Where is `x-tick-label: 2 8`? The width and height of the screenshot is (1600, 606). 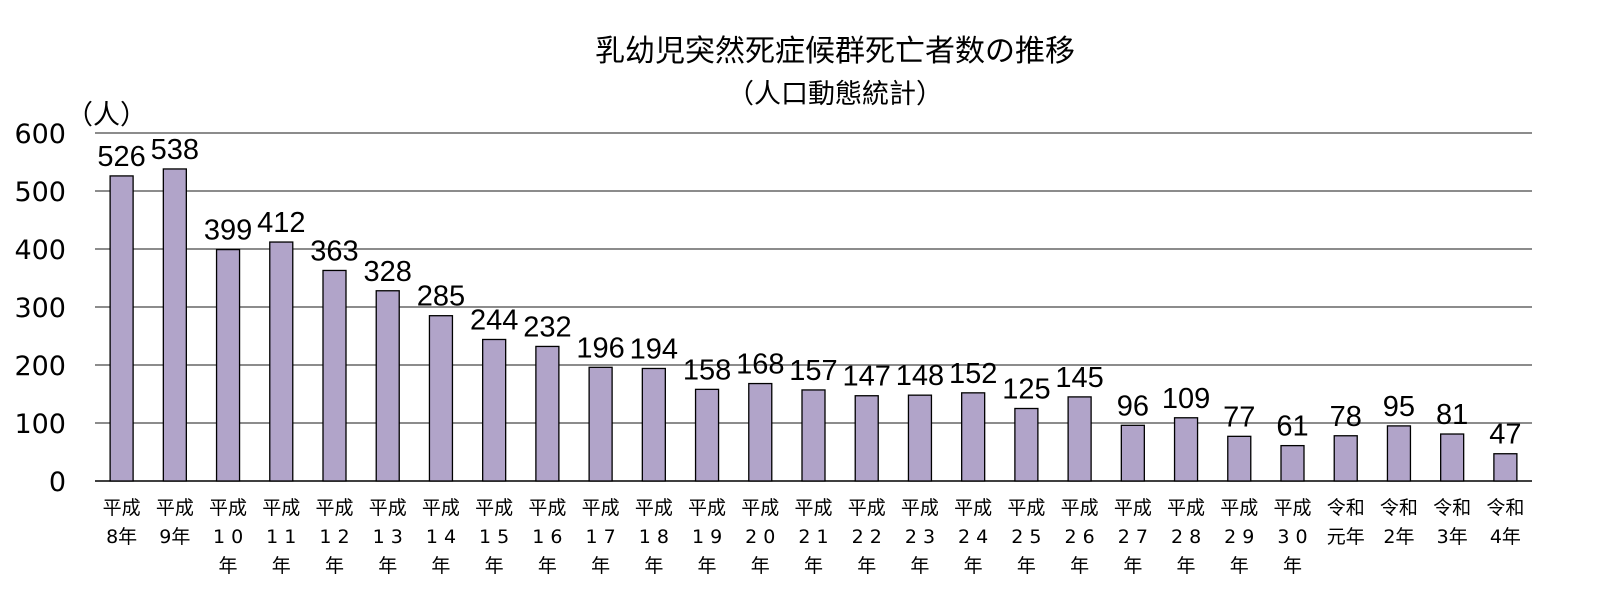
x-tick-label: 2 8 is located at coordinates (1186, 537).